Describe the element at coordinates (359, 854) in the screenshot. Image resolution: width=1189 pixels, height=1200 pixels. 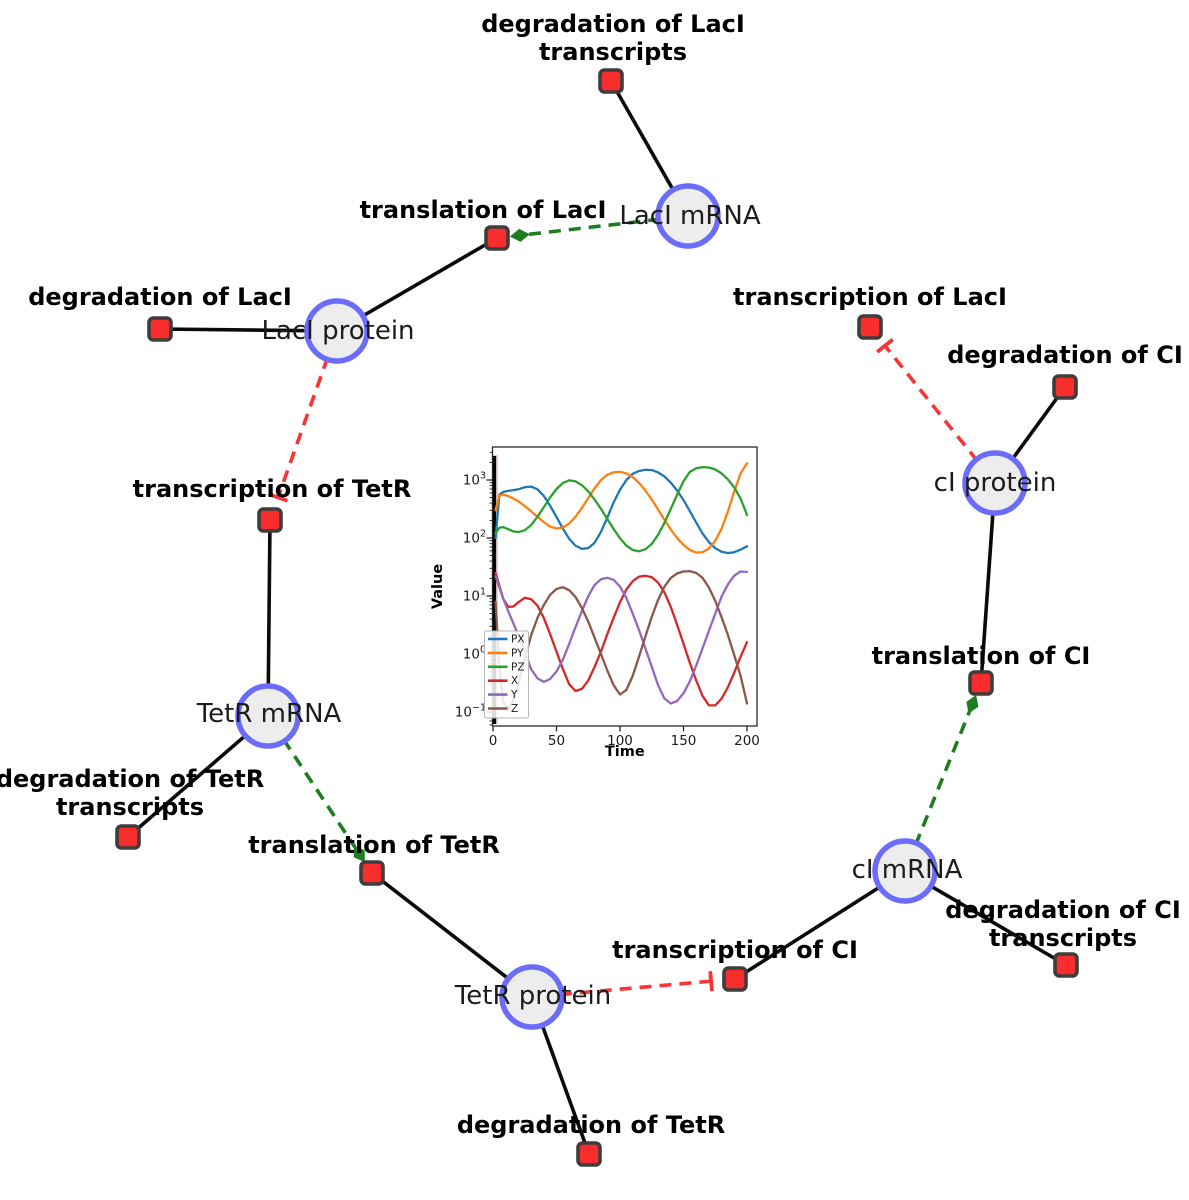
I see `edge-reactant-tetr_mrna-transl_tetr-diamond` at that location.